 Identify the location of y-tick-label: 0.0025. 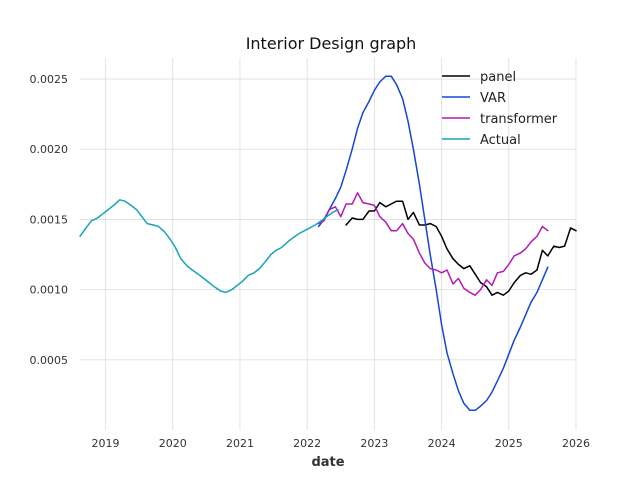
(49, 79).